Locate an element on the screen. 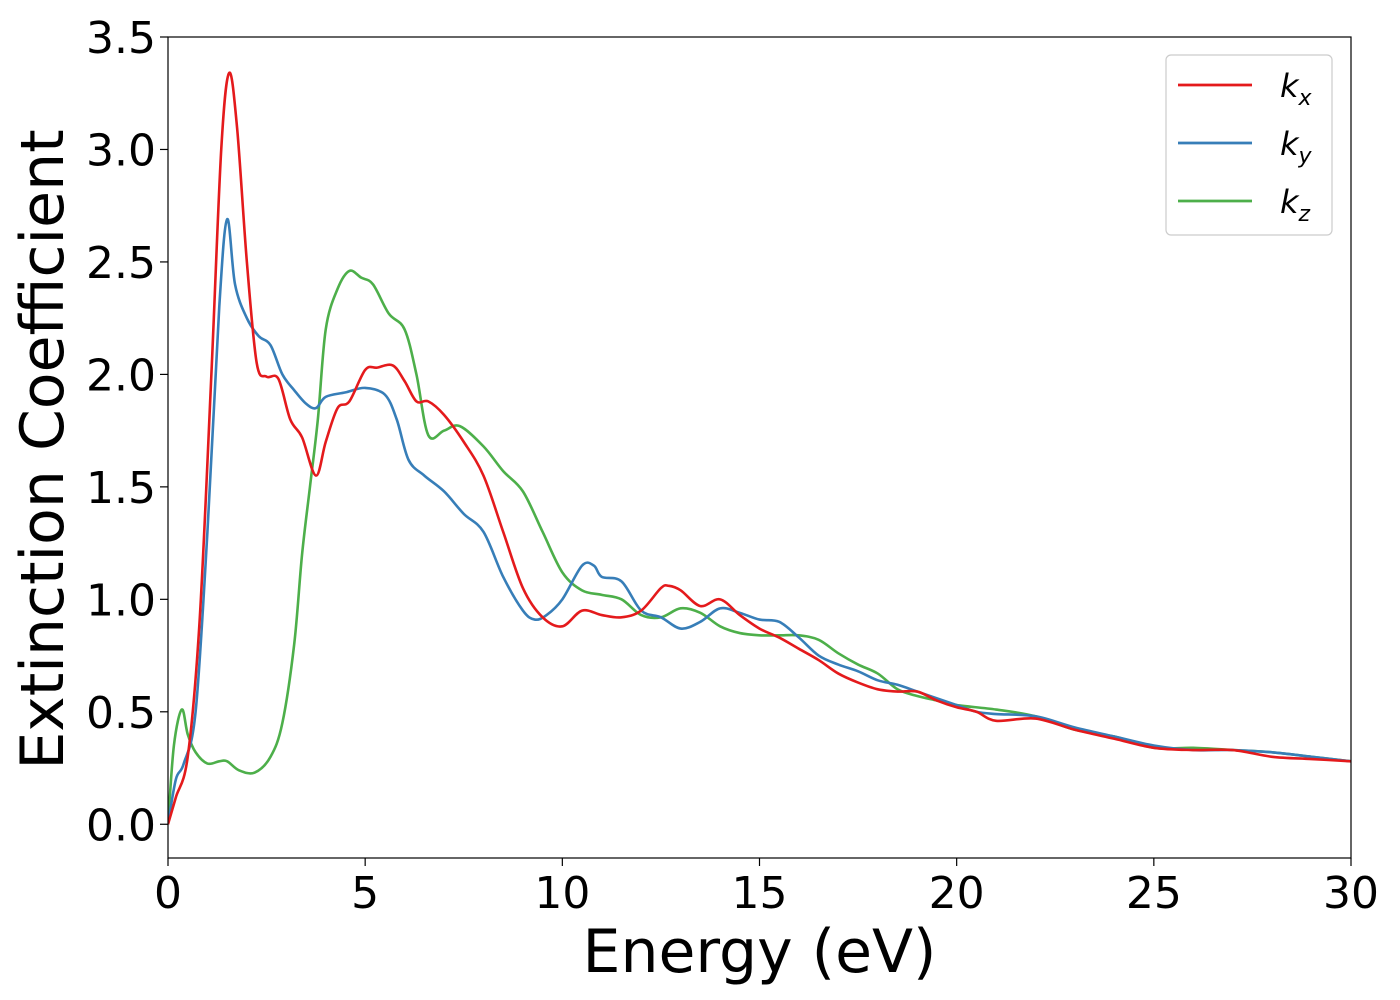 The image size is (1400, 1000). x-axis: 0 5 10 15 20 25 30 is located at coordinates (766, 888).